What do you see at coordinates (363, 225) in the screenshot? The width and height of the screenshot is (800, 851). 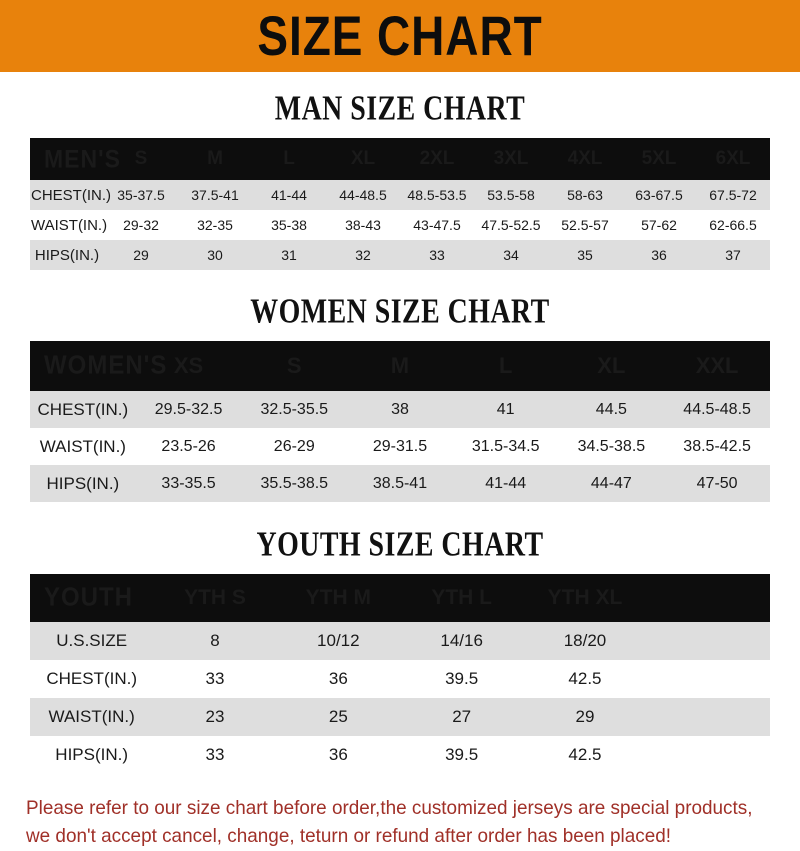 I see `table-cell: 38-43` at bounding box center [363, 225].